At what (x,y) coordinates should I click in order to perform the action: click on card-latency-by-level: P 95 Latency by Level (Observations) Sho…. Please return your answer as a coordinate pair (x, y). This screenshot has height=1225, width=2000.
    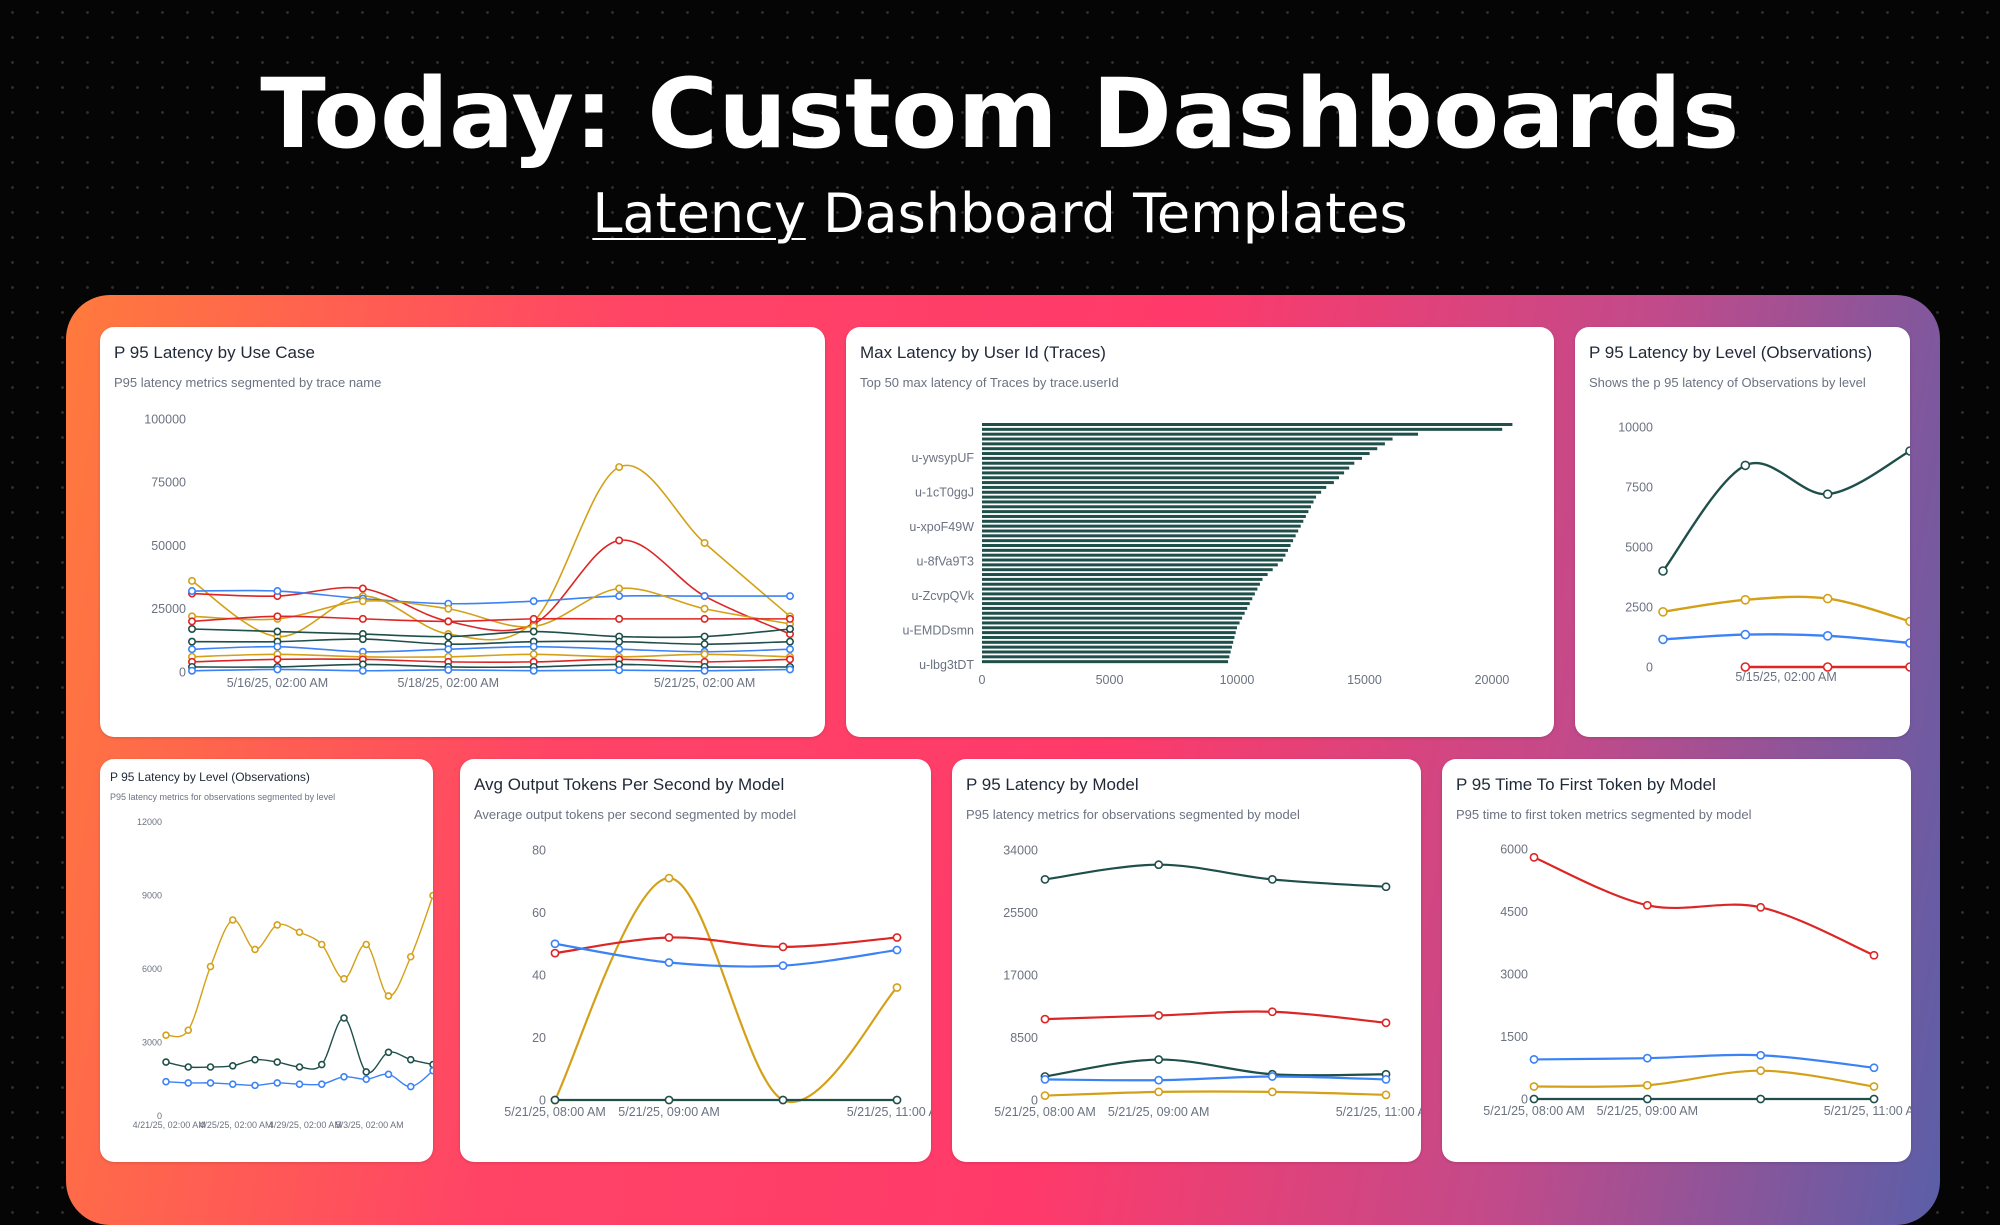
    Looking at the image, I should click on (1742, 532).